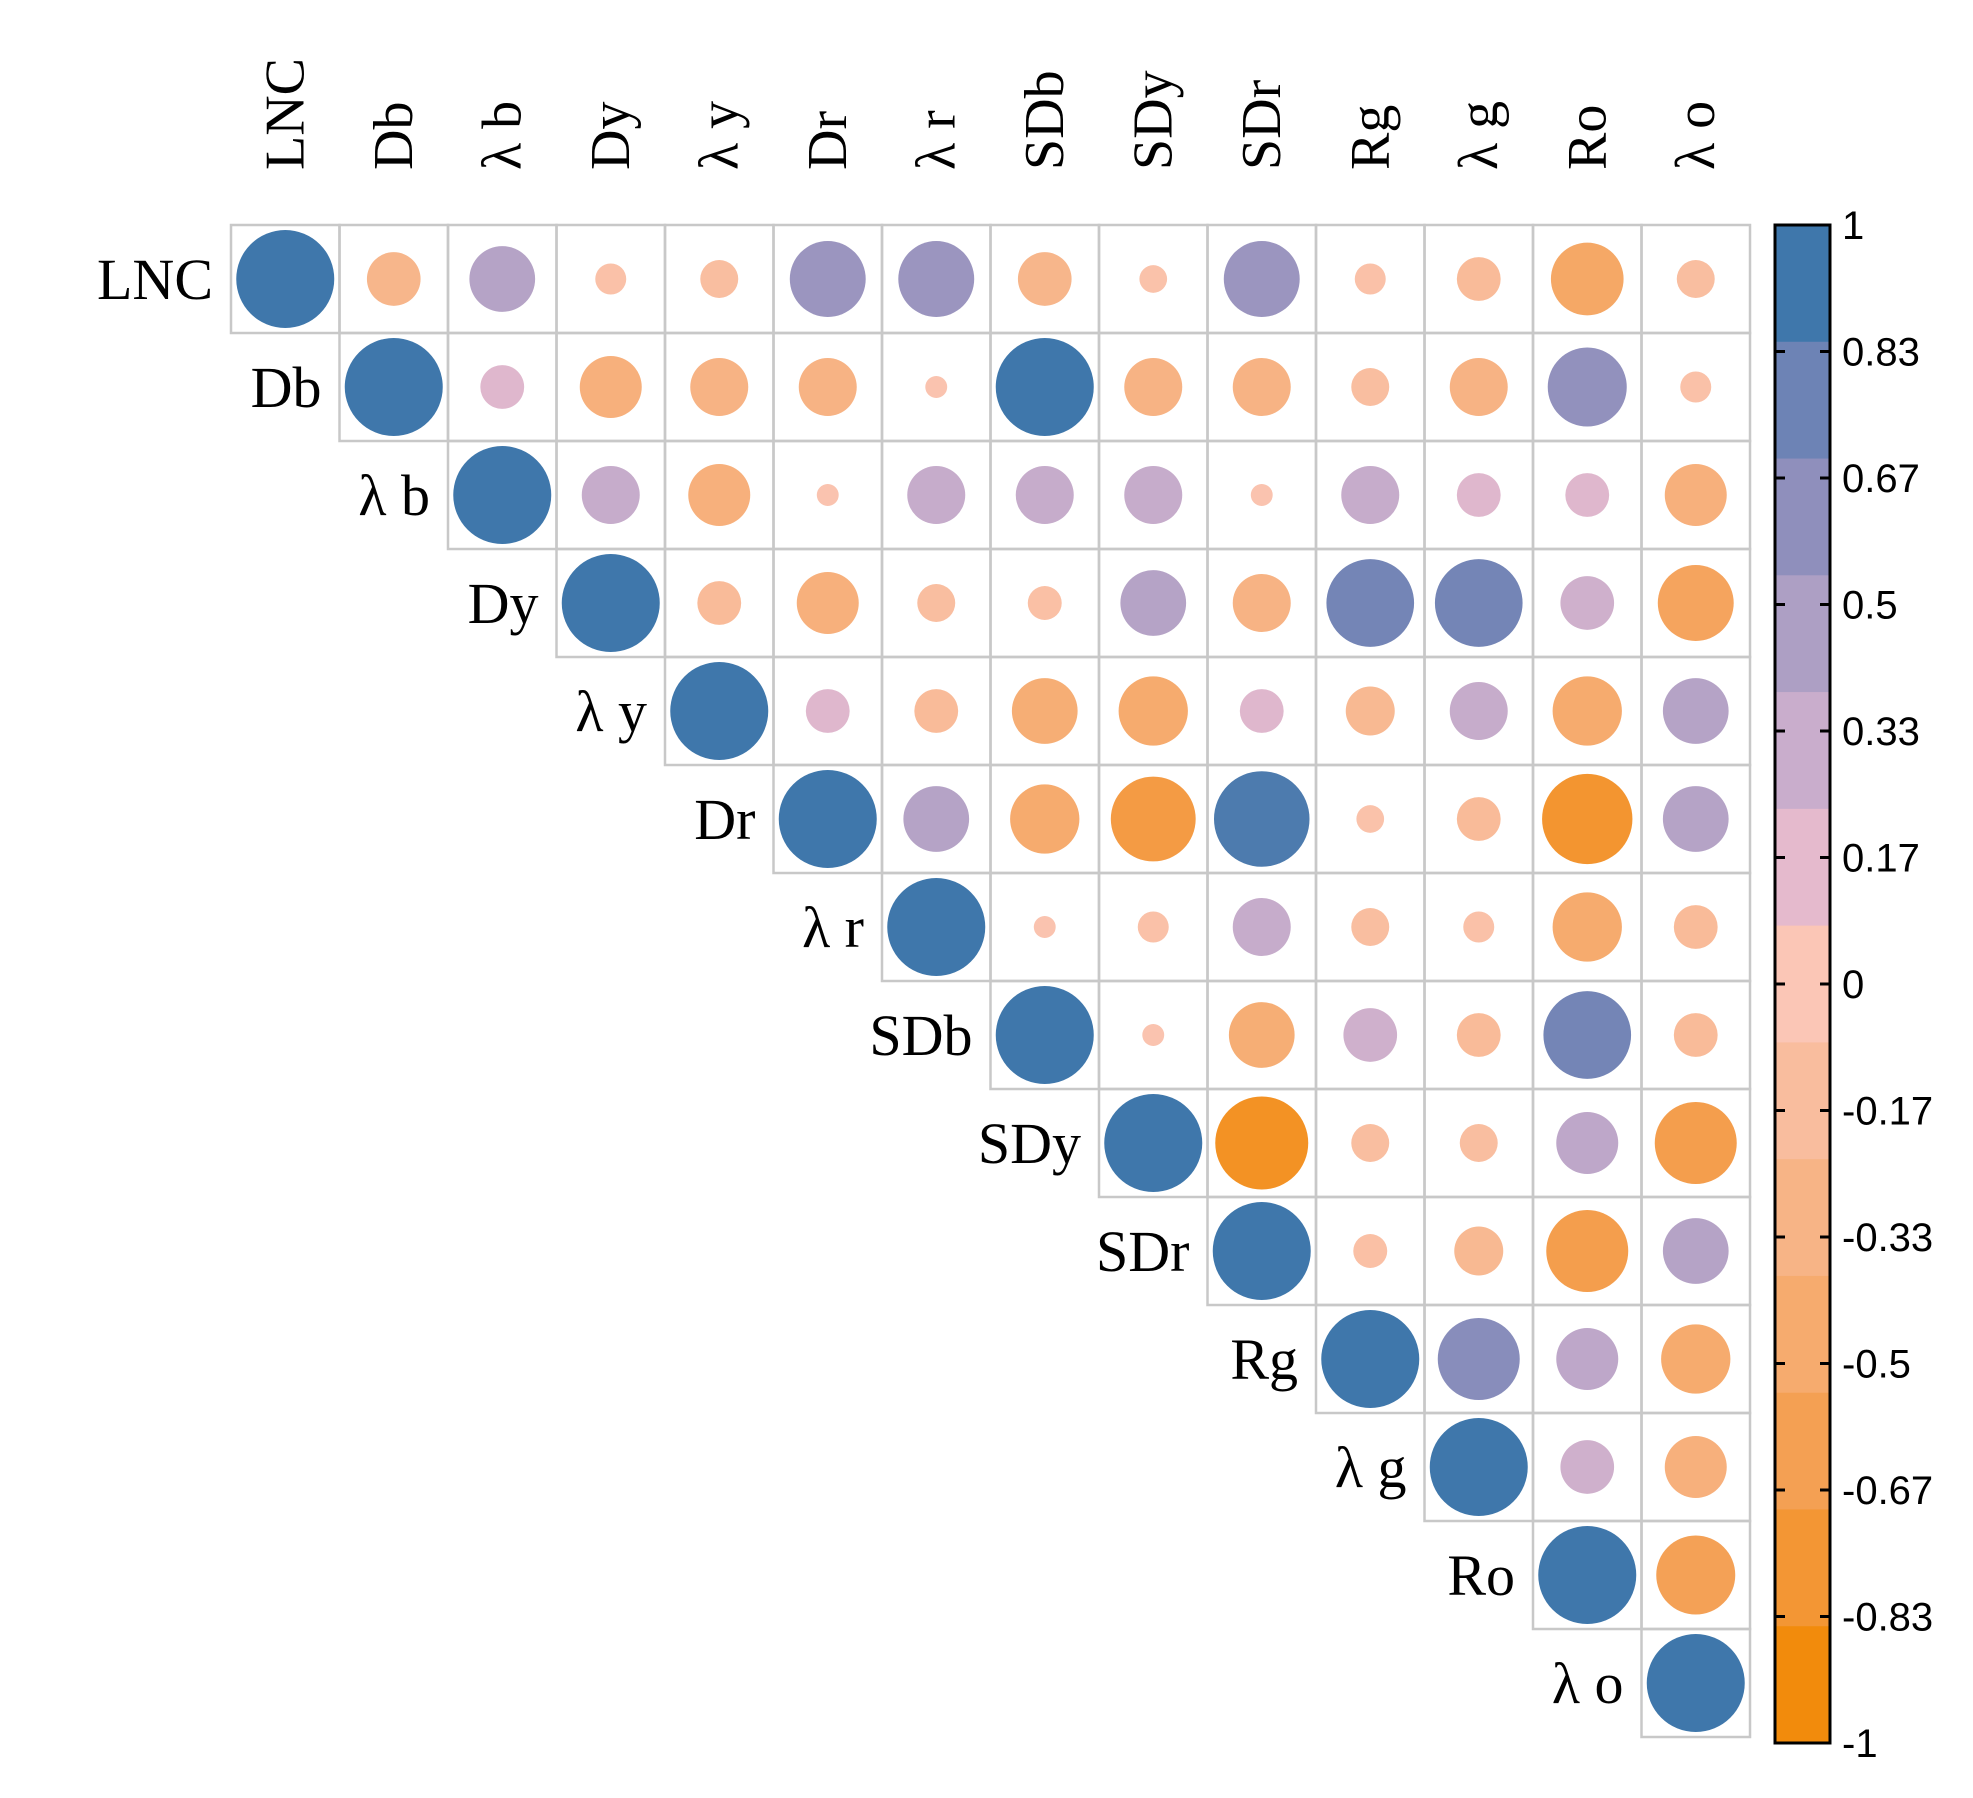 Image resolution: width=1973 pixels, height=1798 pixels. What do you see at coordinates (1887, 1618) in the screenshot?
I see `legend-tick-label: -0.83` at bounding box center [1887, 1618].